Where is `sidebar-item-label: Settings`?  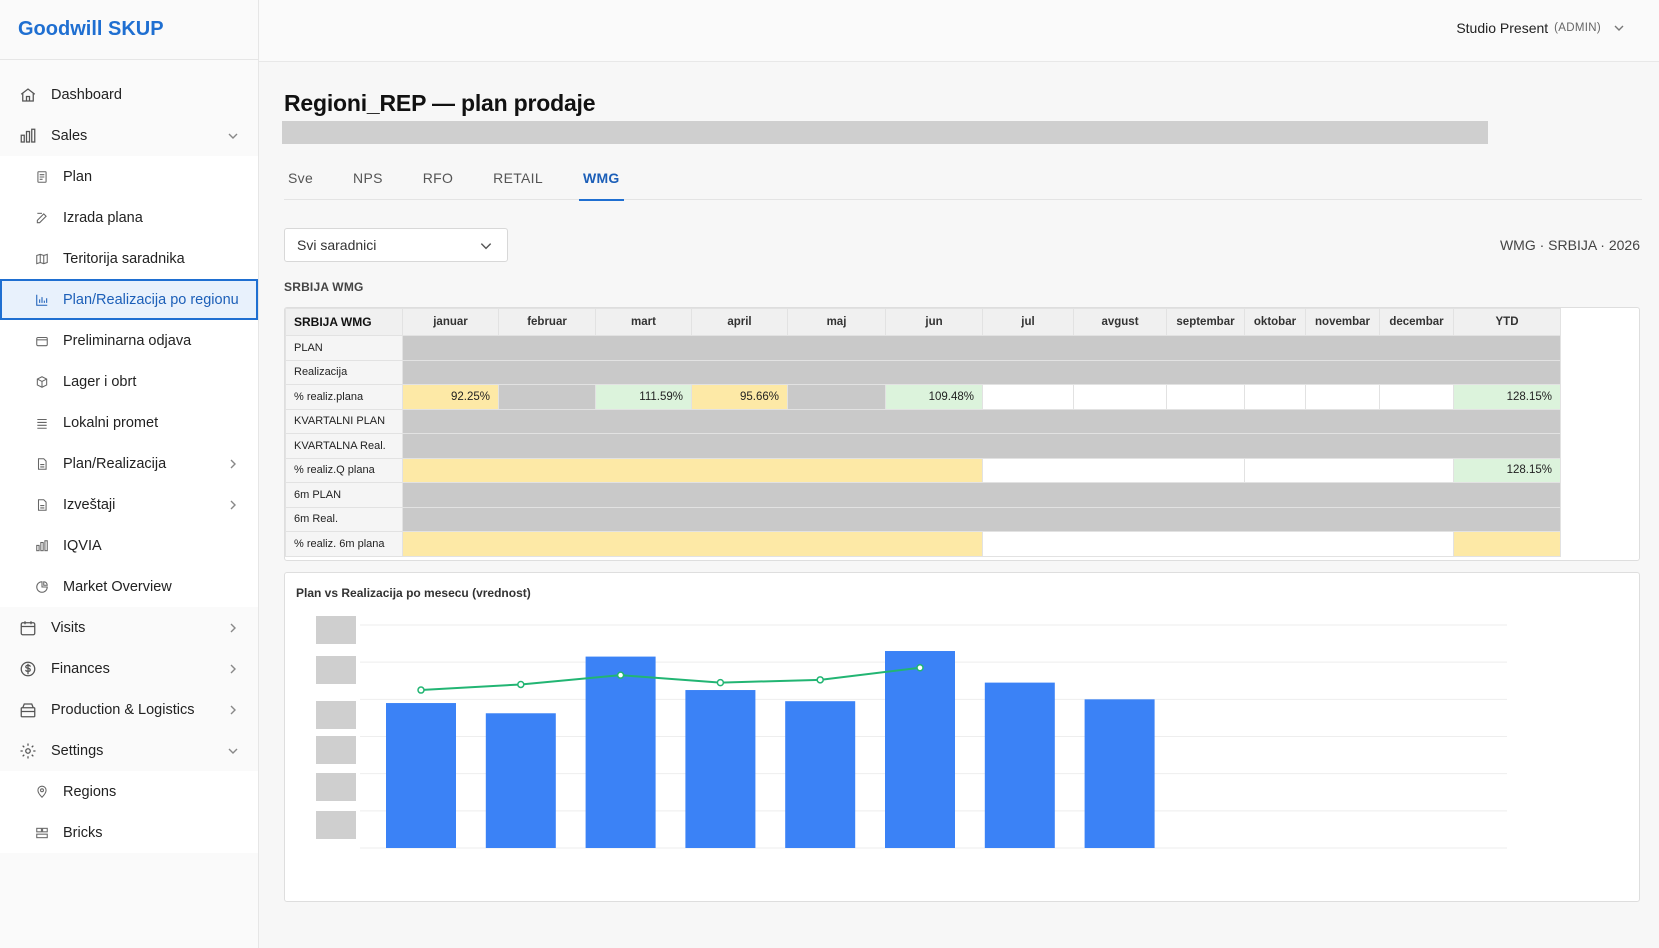 sidebar-item-label: Settings is located at coordinates (77, 750).